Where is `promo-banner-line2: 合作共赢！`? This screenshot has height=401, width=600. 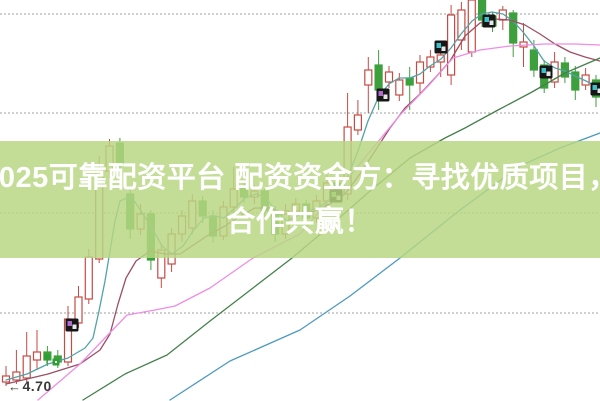 promo-banner-line2: 合作共赢！ is located at coordinates (300, 221).